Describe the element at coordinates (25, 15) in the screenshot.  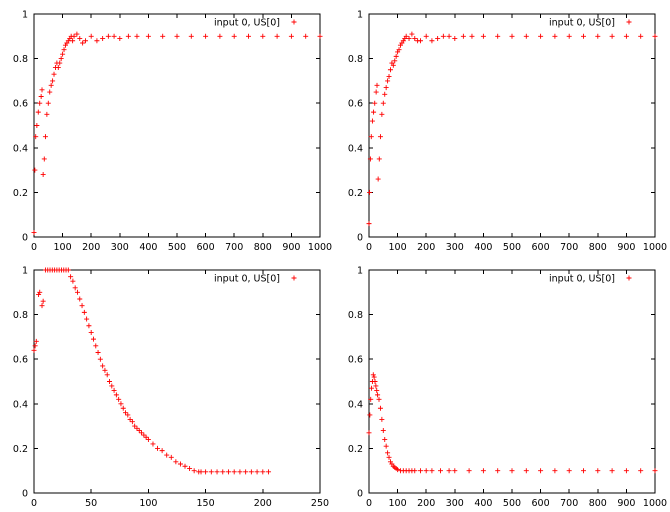
I see `y-tick-label: 1` at that location.